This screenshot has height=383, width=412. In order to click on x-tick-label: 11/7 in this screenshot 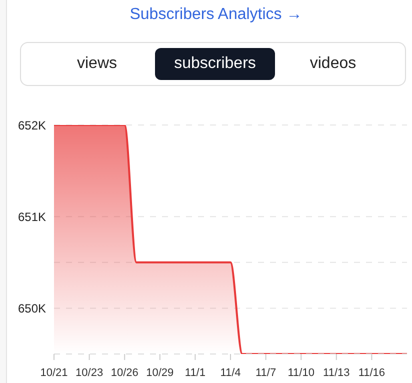, I will do `click(266, 373)`.